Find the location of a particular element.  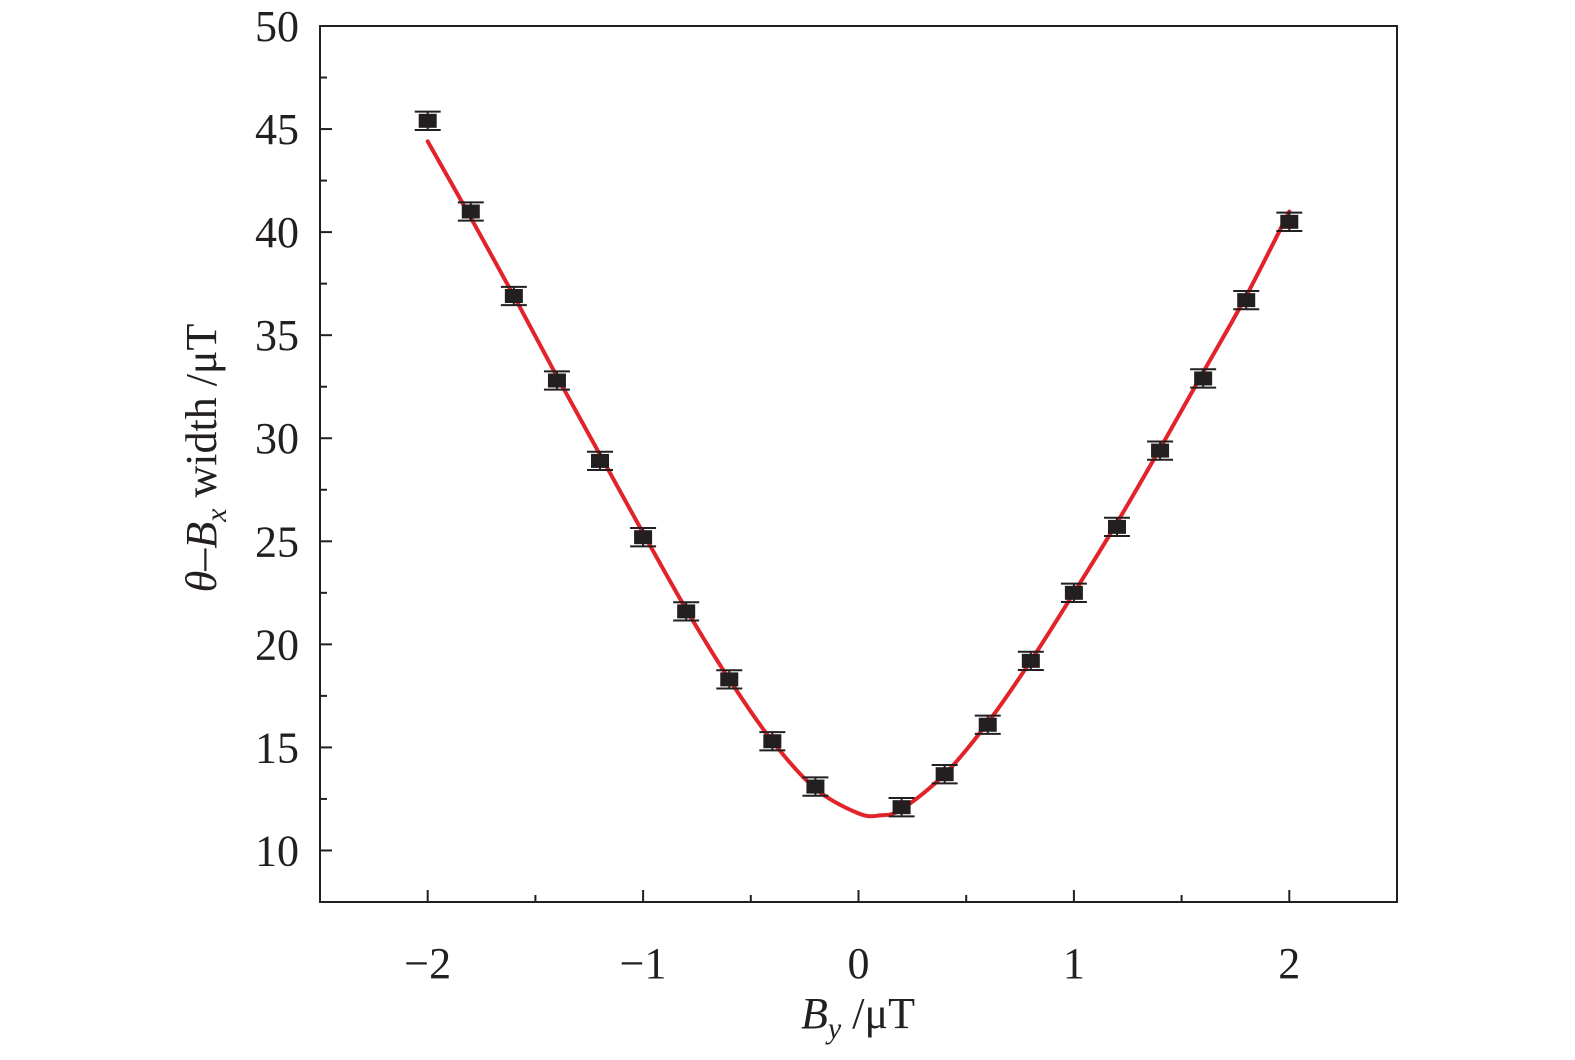

y-tick-label: 35 is located at coordinates (277, 335).